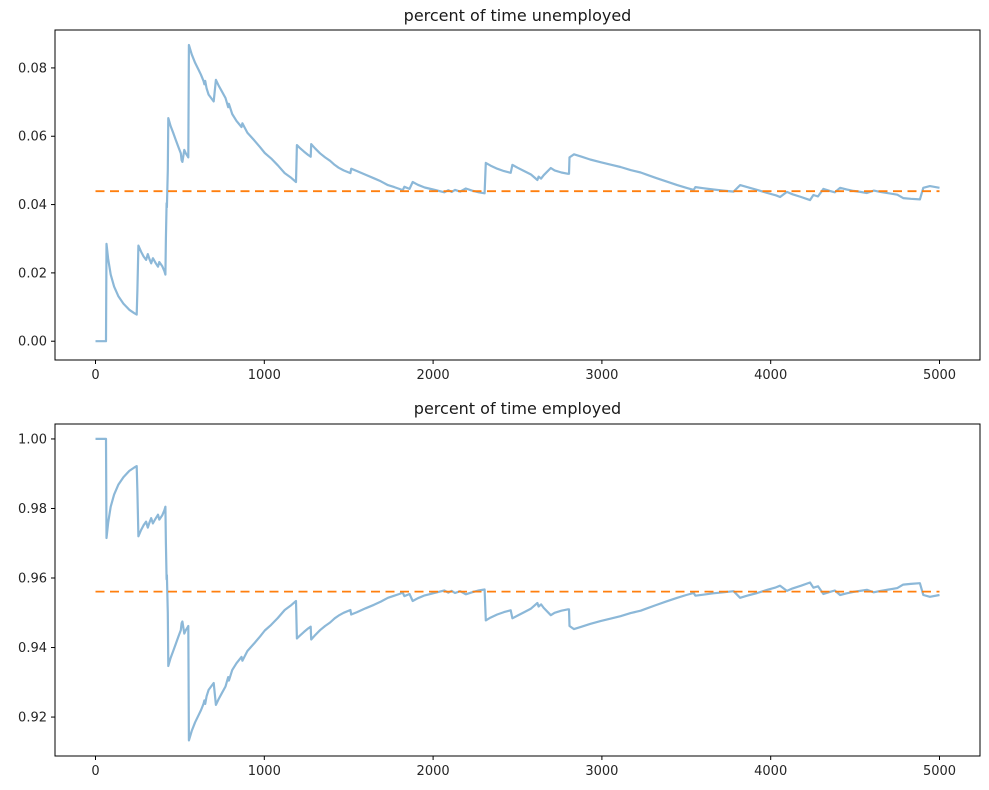 The image size is (989, 790). What do you see at coordinates (433, 771) in the screenshot?
I see `employed-x-tick-label: 2000` at bounding box center [433, 771].